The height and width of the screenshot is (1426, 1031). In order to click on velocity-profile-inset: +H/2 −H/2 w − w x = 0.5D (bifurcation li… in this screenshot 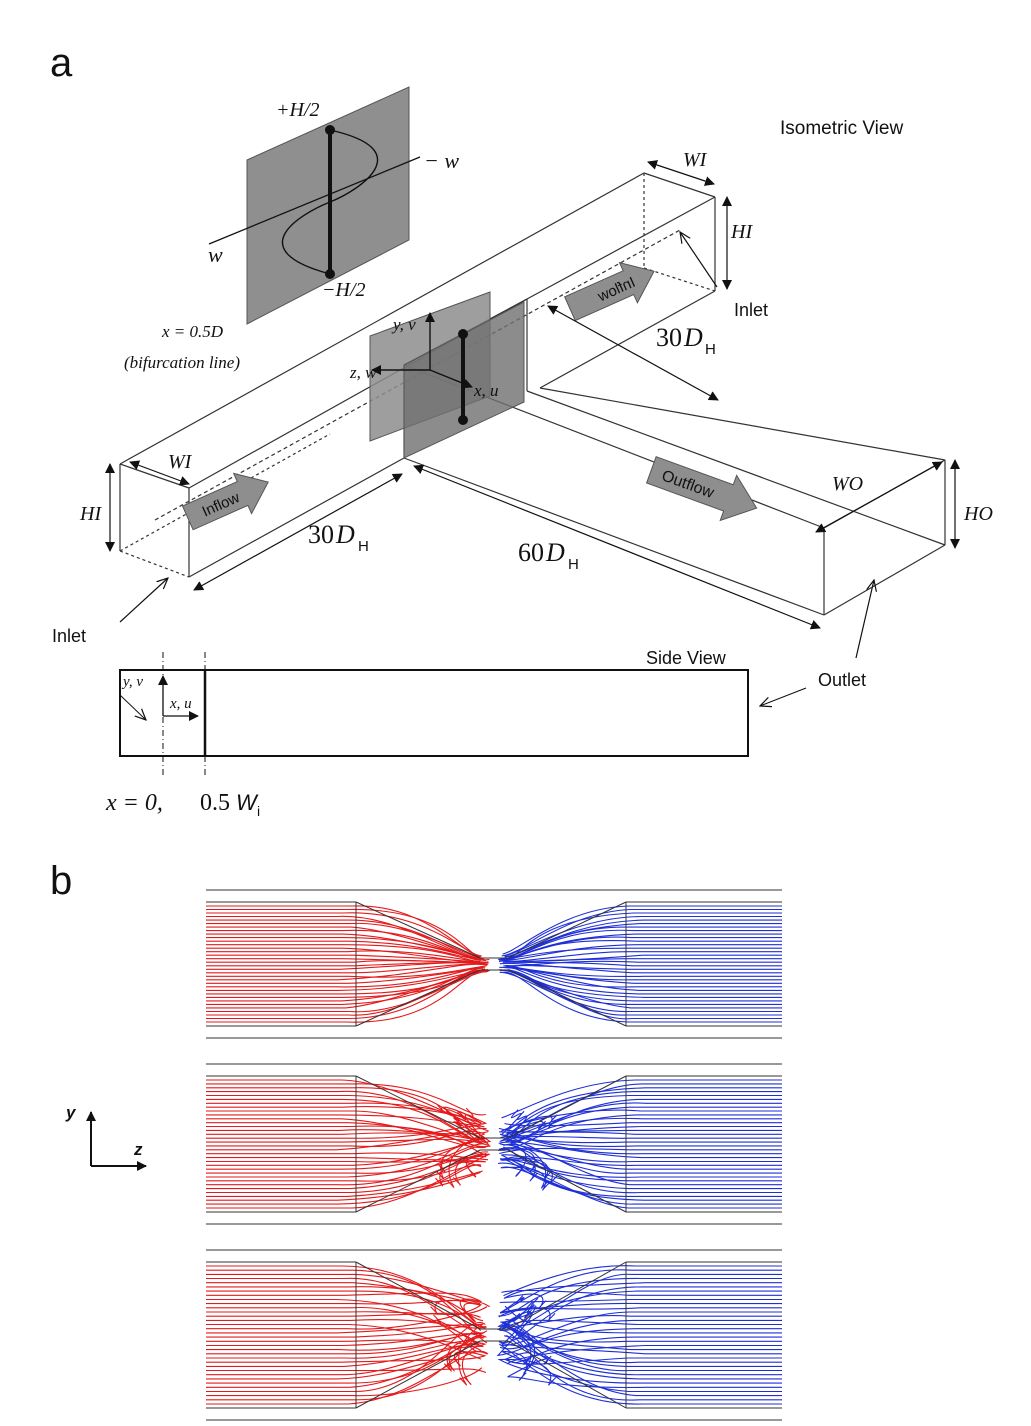, I will do `click(291, 229)`.